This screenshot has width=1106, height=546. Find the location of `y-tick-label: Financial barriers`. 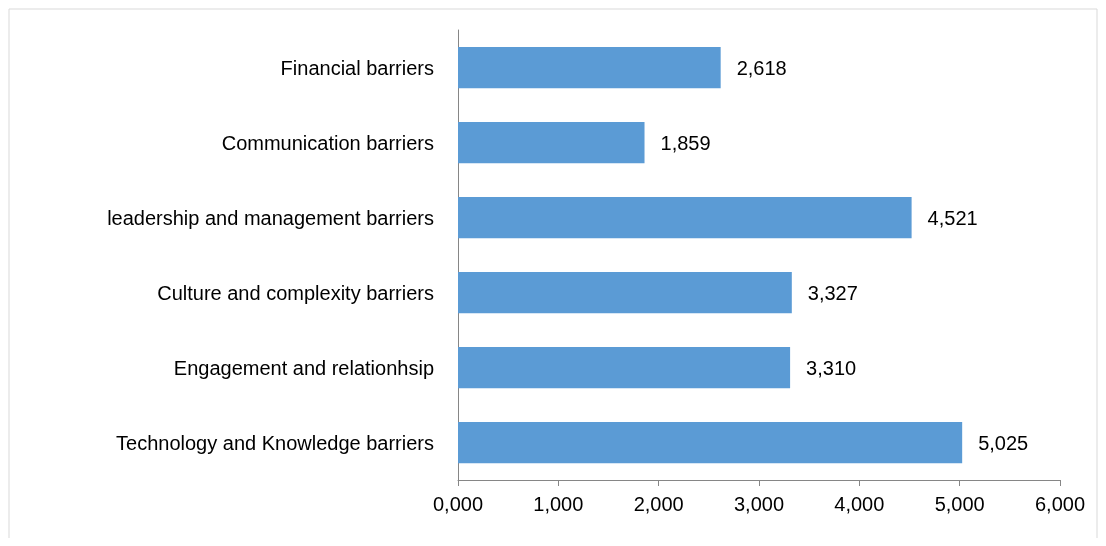

y-tick-label: Financial barriers is located at coordinates (357, 67).